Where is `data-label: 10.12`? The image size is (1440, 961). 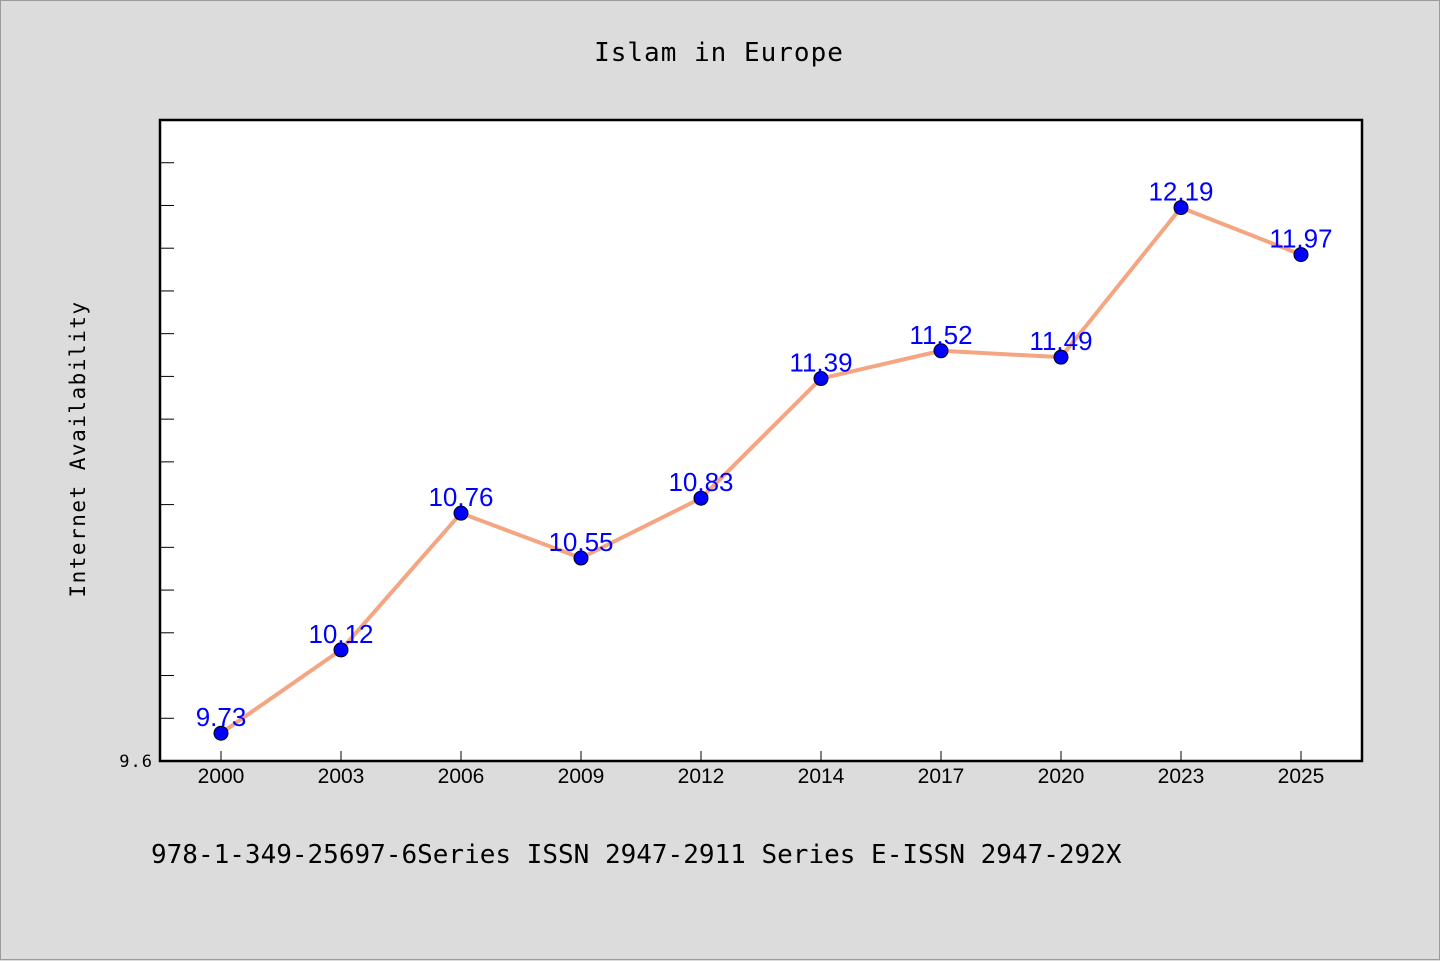 data-label: 10.12 is located at coordinates (340, 634).